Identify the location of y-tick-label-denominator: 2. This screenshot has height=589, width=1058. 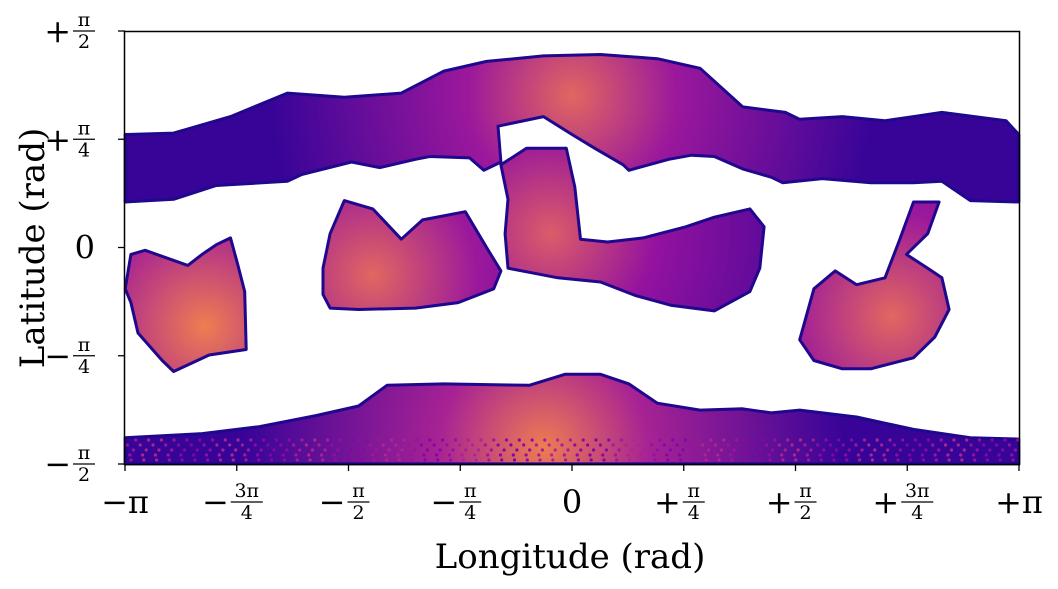
(84, 42).